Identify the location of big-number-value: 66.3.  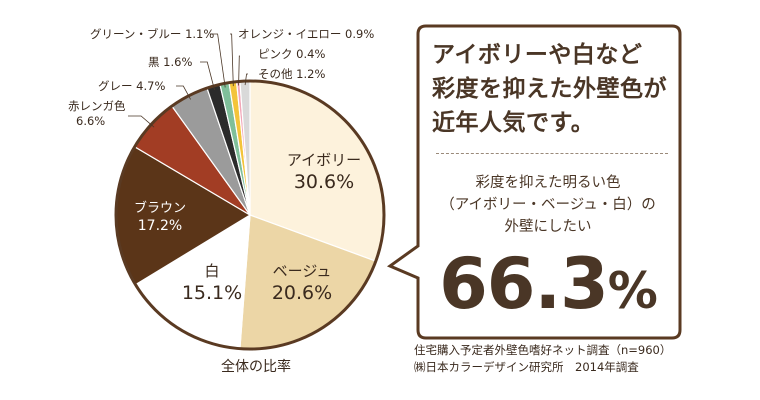
(524, 284).